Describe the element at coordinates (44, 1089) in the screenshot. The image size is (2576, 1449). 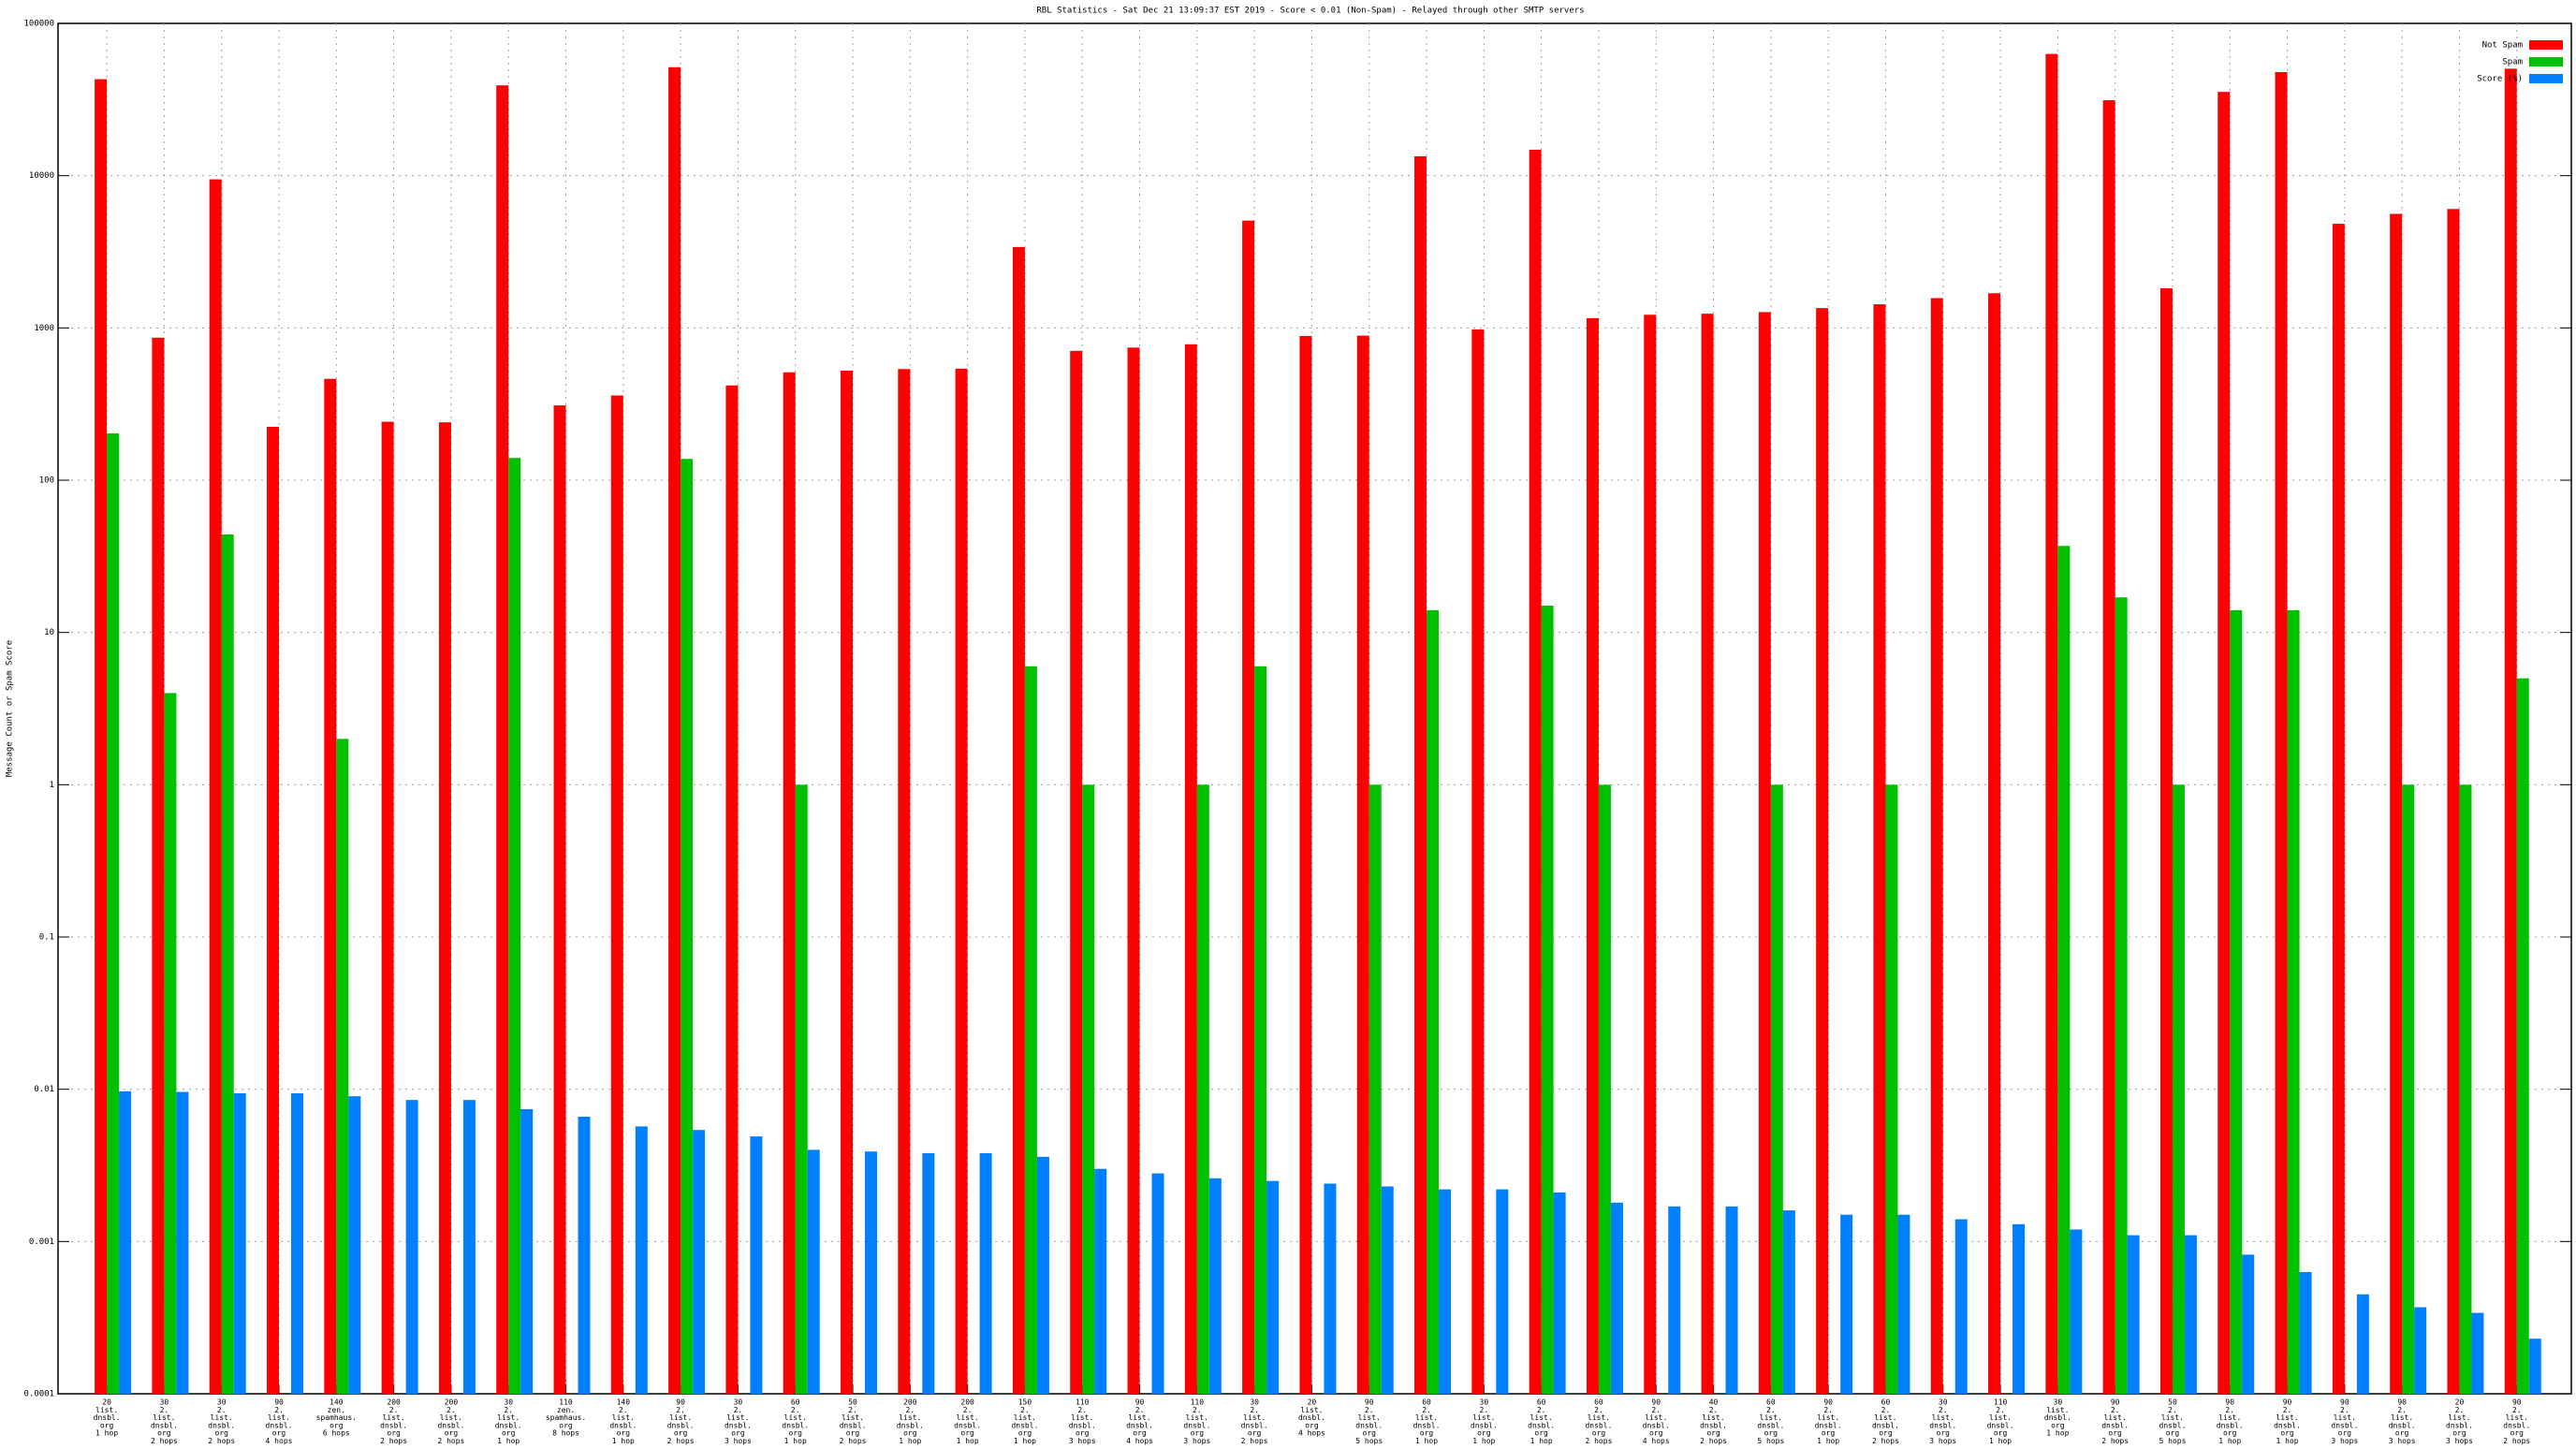
I see `y-tick-label: 0.01` at that location.